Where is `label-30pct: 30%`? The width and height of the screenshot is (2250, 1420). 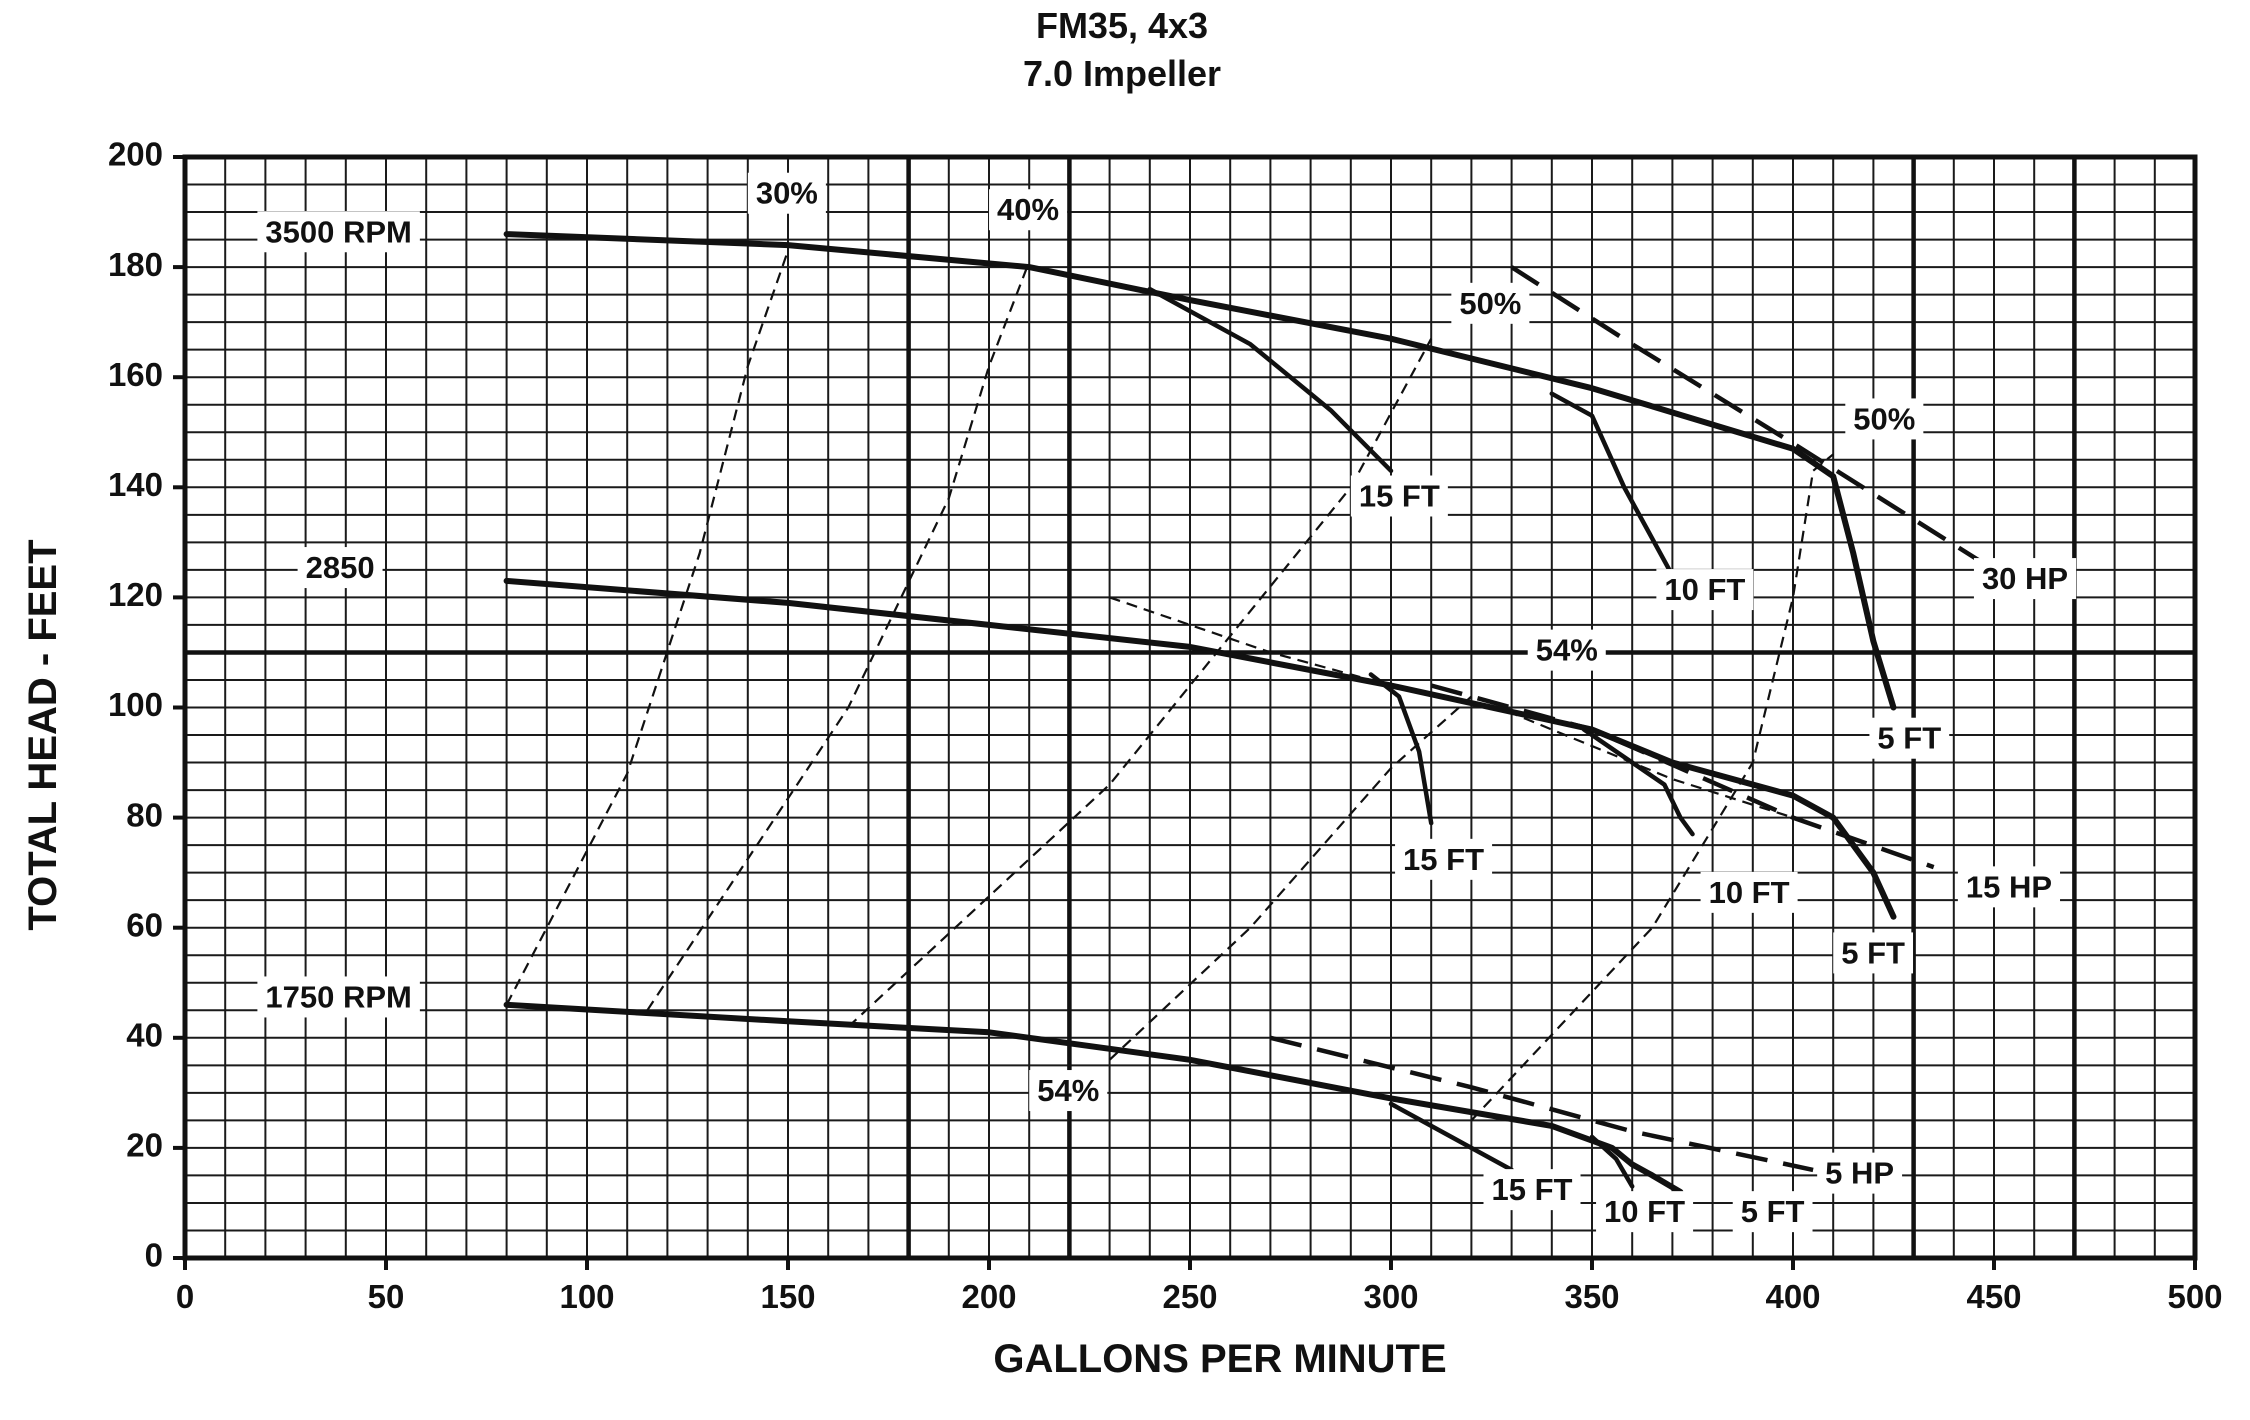 label-30pct: 30% is located at coordinates (786, 193).